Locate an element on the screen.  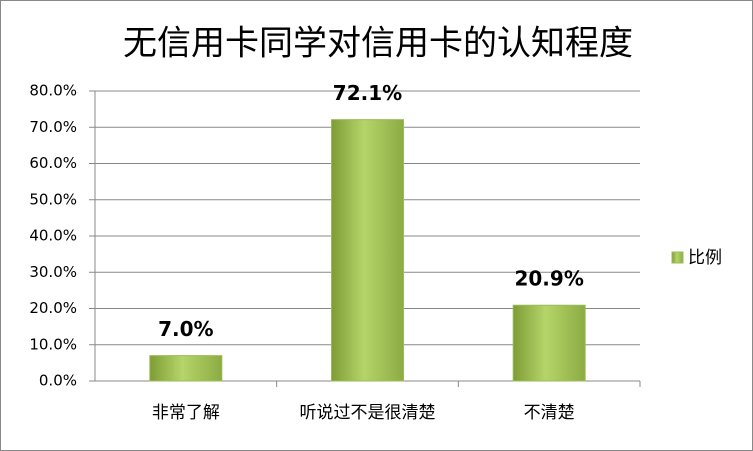
legend-swatch is located at coordinates (677, 257).